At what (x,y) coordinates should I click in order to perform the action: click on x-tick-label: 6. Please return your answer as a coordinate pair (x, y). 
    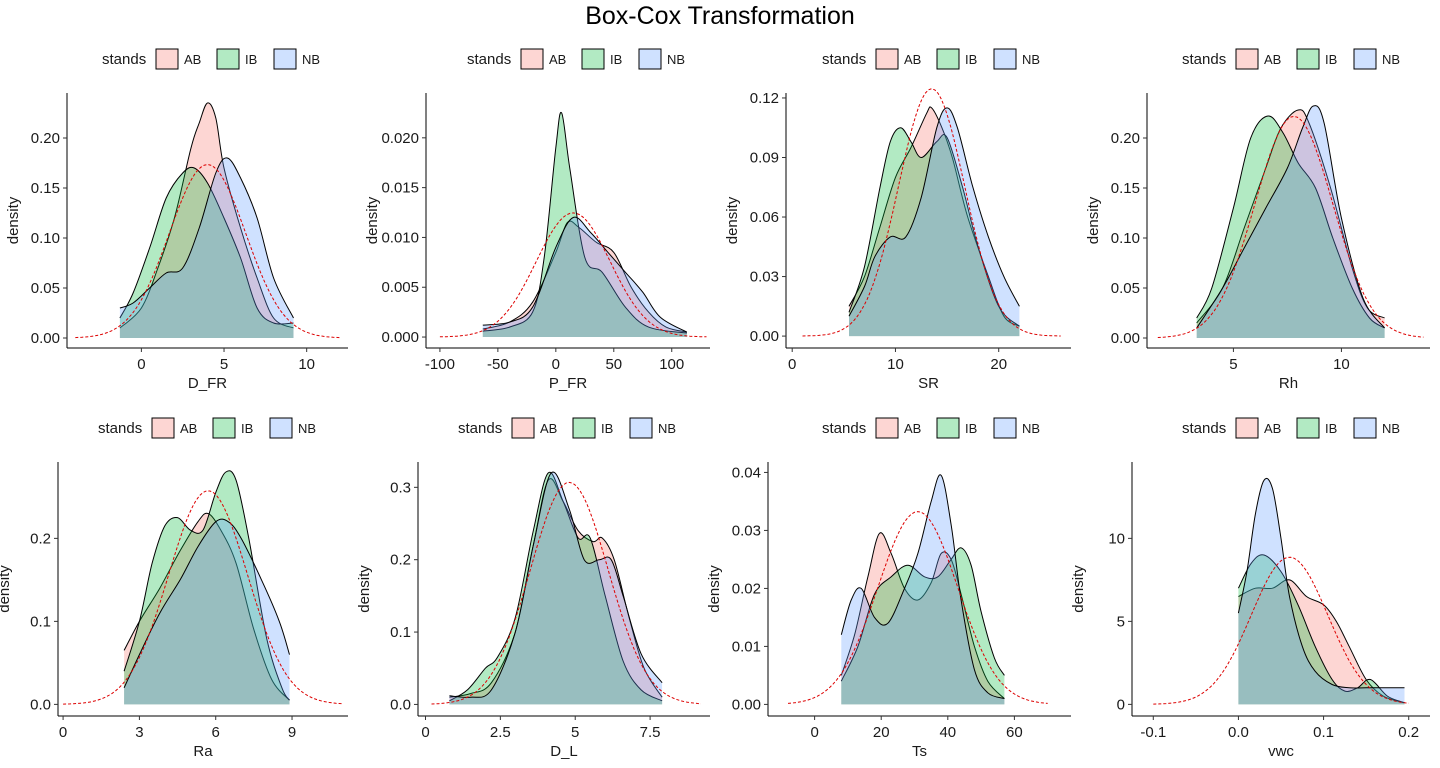
    Looking at the image, I should click on (216, 732).